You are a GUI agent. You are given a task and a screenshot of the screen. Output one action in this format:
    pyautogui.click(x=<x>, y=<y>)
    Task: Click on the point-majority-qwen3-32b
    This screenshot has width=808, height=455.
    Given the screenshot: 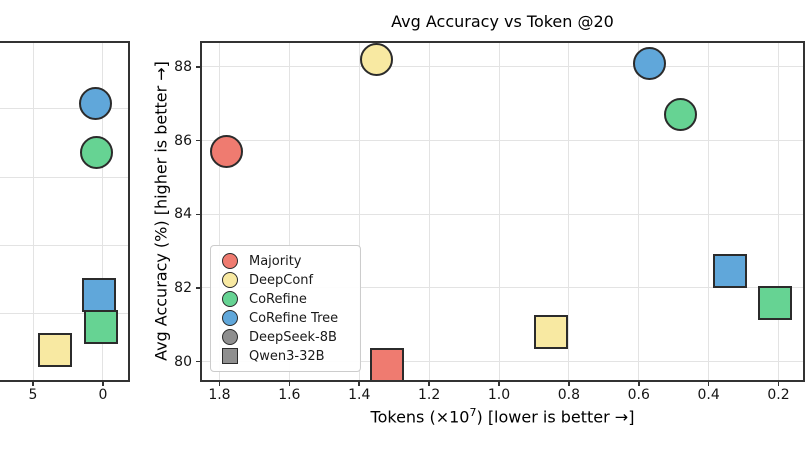 What is the action you would take?
    pyautogui.click(x=387, y=364)
    